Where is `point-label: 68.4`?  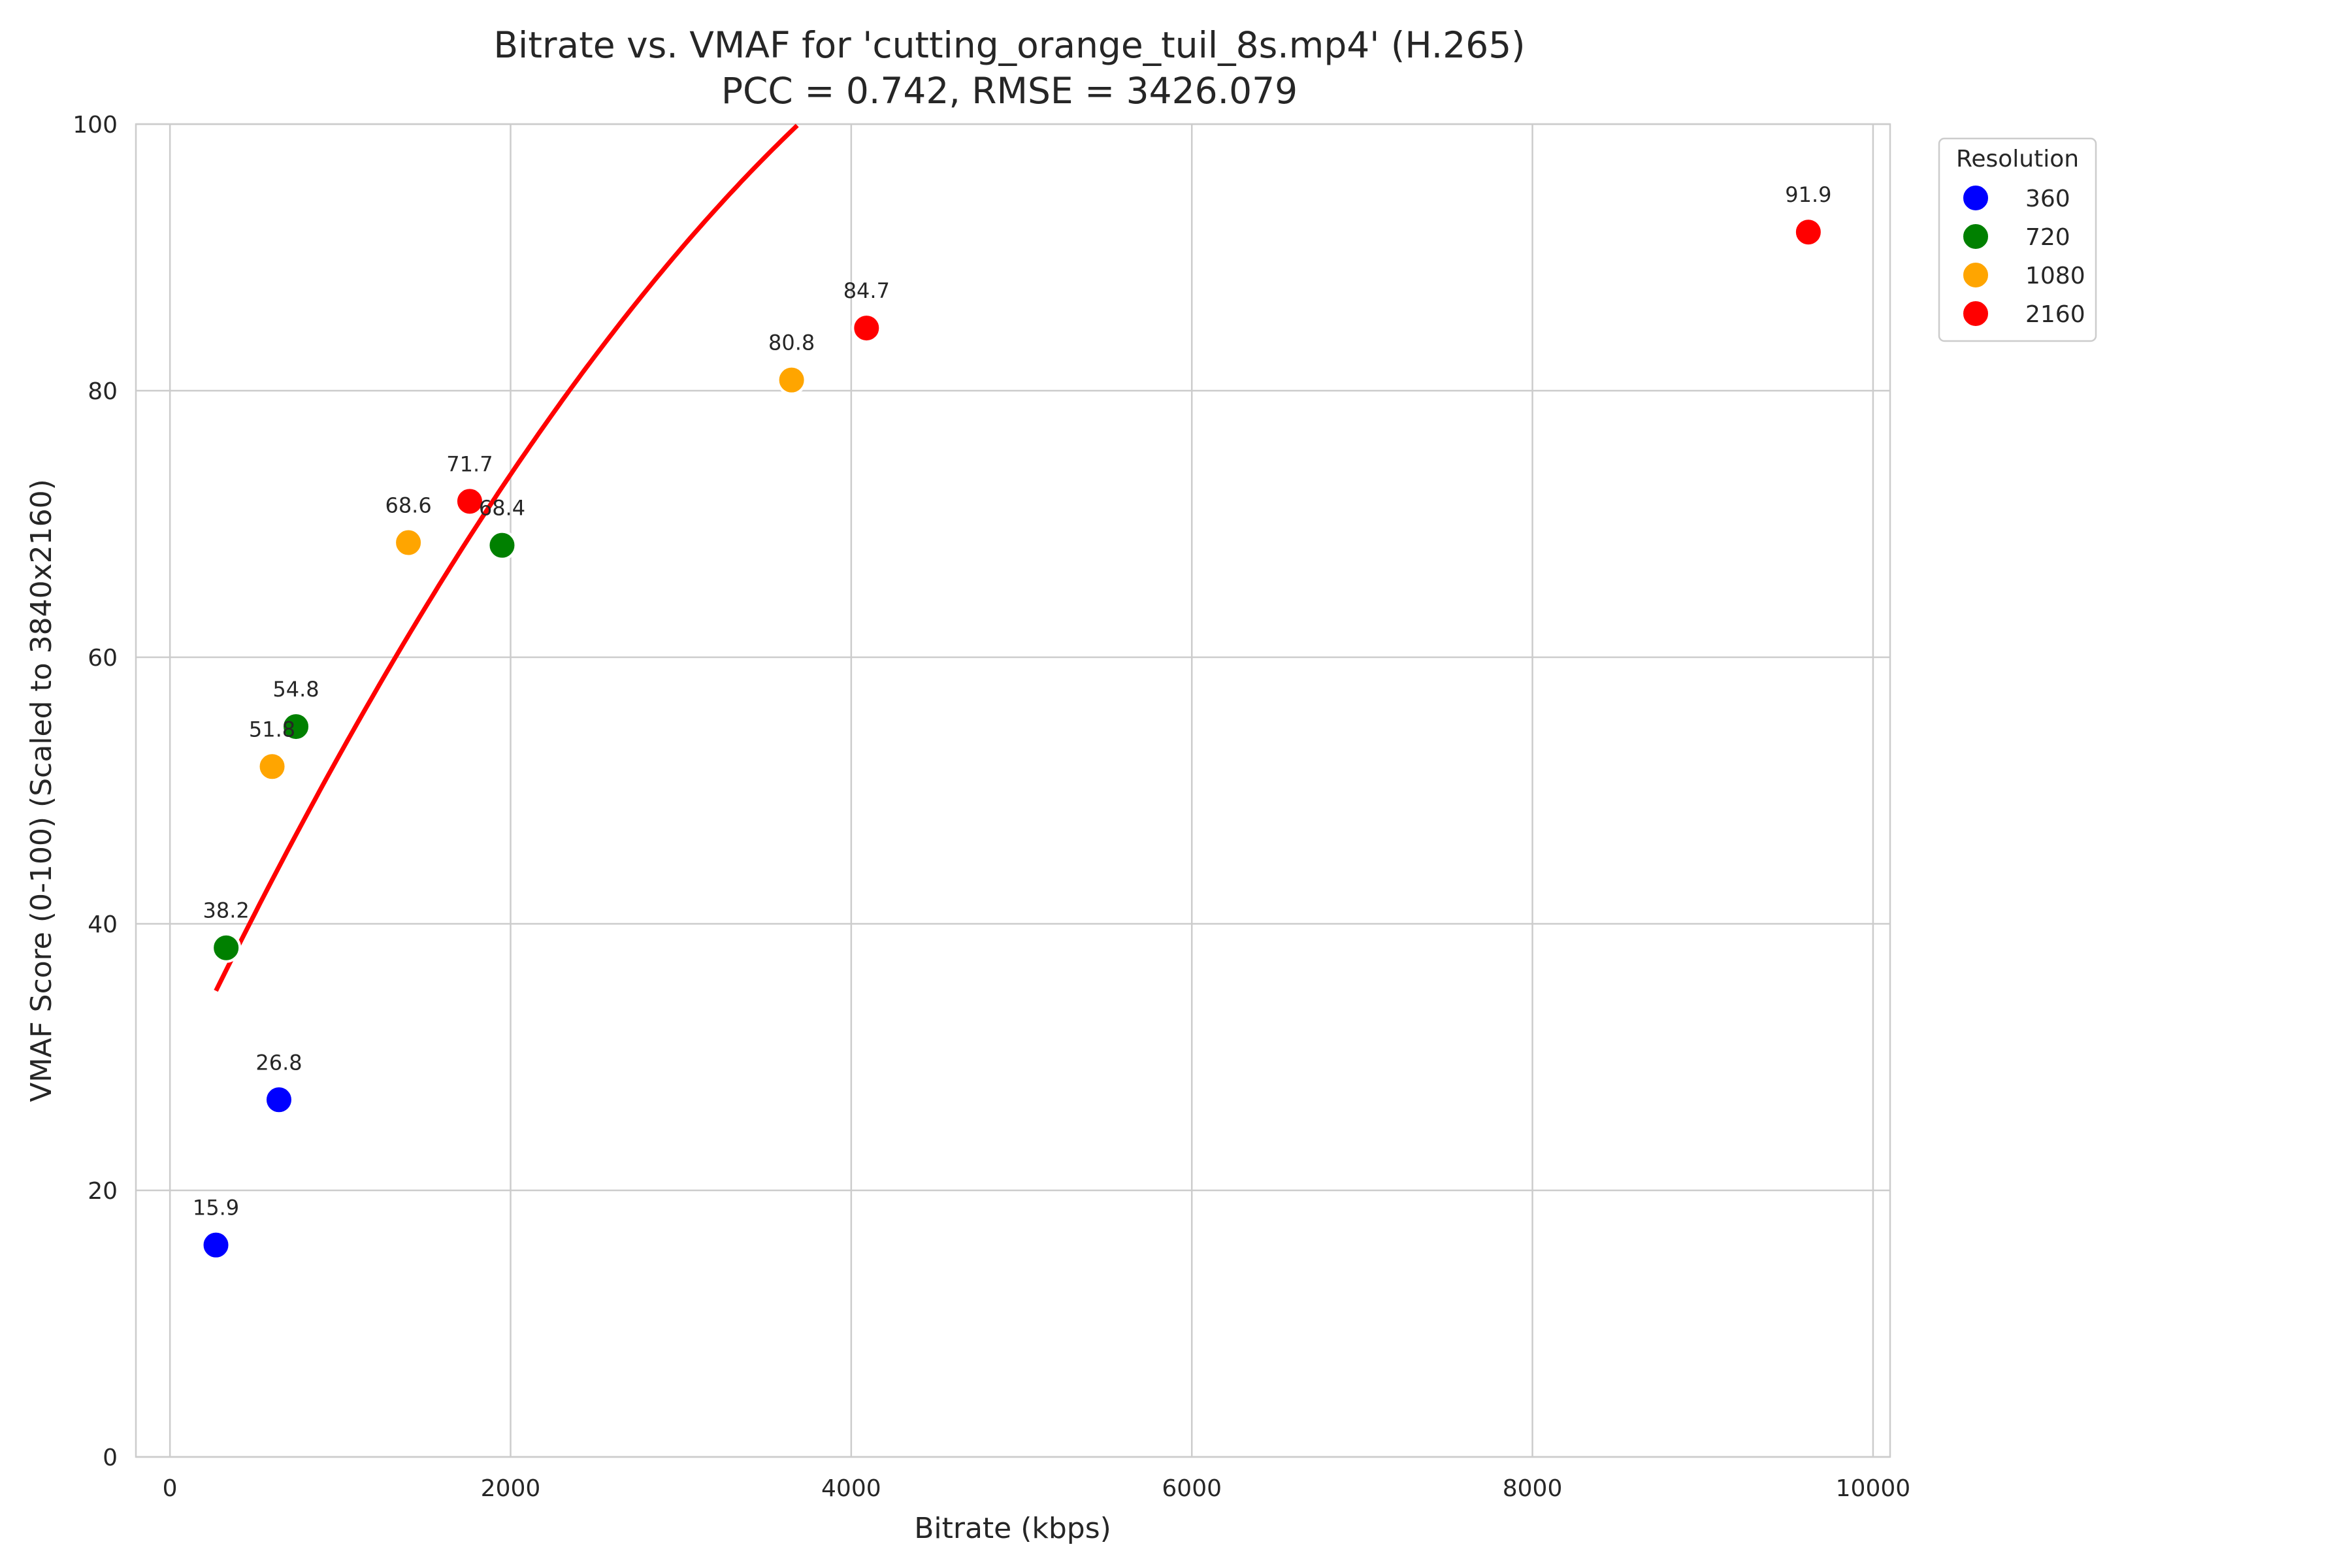
point-label: 68.4 is located at coordinates (502, 508).